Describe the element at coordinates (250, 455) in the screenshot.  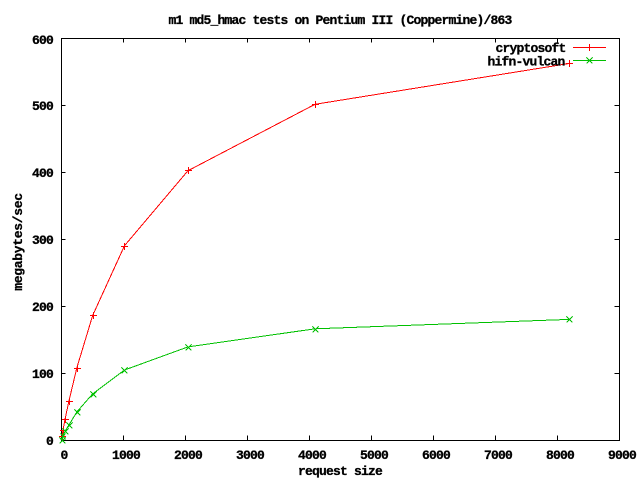
I see `svg-text: 3000` at that location.